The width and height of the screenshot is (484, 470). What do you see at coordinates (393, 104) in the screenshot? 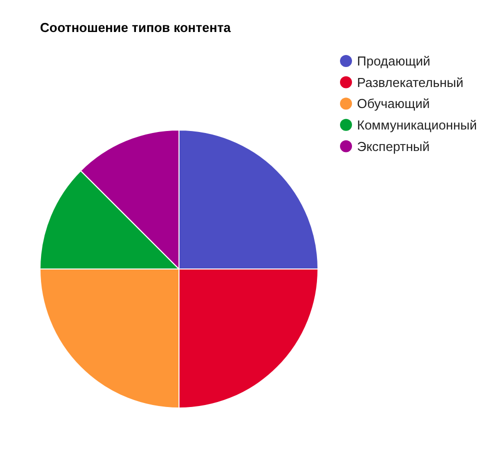
I see `legend-label: Обучающий` at bounding box center [393, 104].